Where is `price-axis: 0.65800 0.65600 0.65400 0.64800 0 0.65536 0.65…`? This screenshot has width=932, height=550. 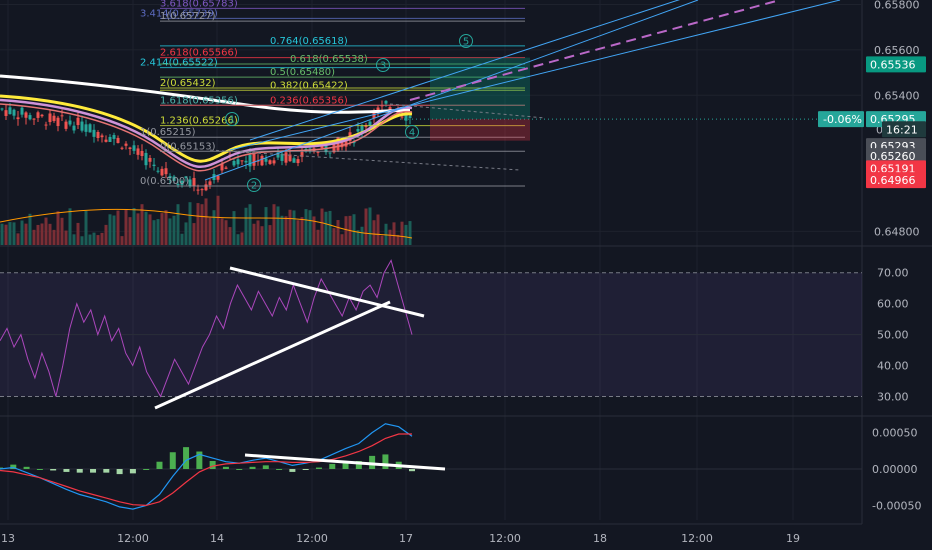 price-axis: 0.65800 0.65600 0.65400 0.64800 0 0.65536 0.65… is located at coordinates (896, 119).